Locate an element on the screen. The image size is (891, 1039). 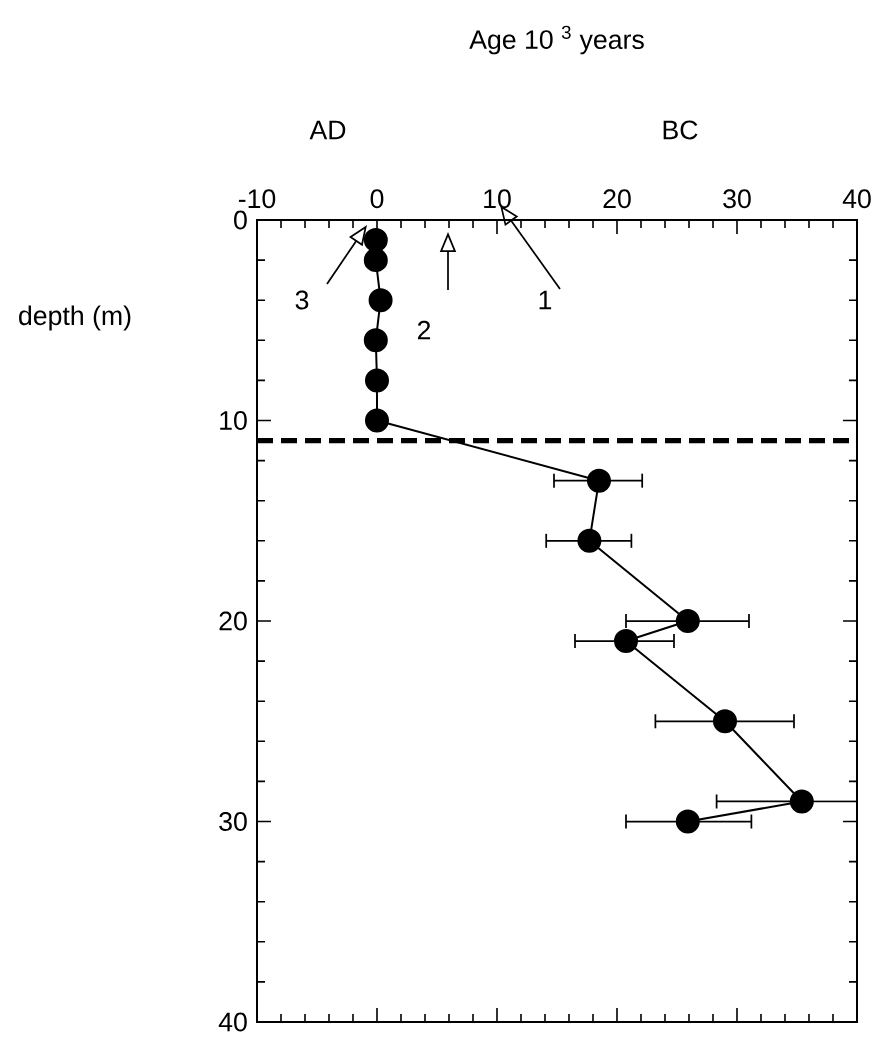
text: BC is located at coordinates (680, 130).